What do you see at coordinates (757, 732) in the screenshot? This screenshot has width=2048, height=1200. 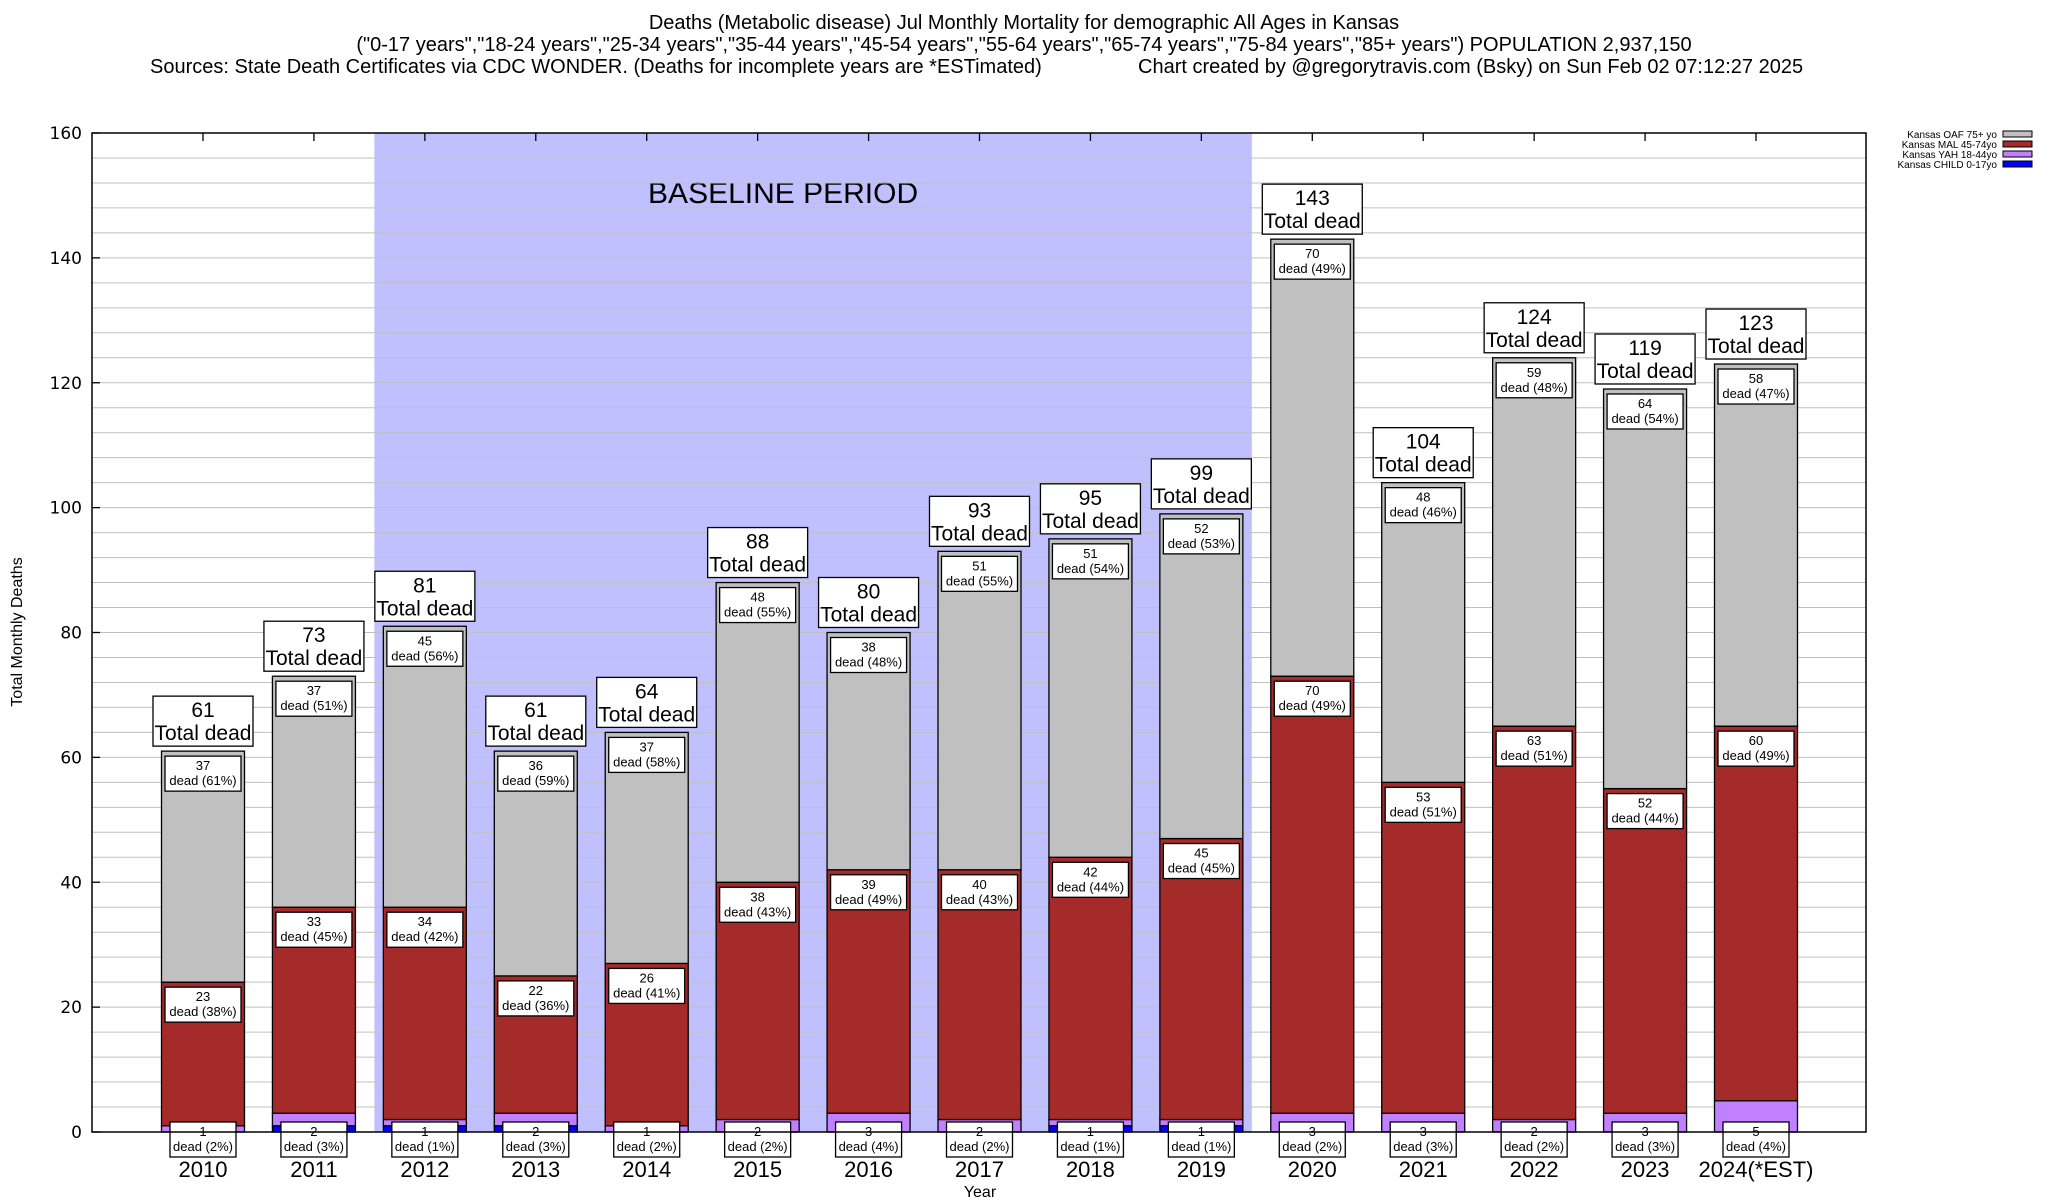 I see `bar-segment-kansas-oaf-75-yo-2015` at bounding box center [757, 732].